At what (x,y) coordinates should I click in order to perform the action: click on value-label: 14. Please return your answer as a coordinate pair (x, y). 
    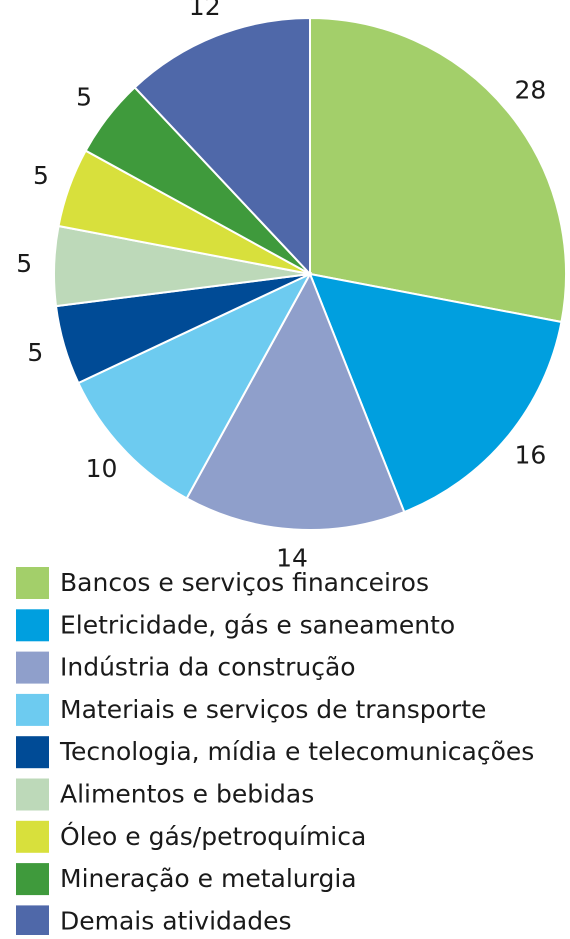
    Looking at the image, I should click on (292, 557).